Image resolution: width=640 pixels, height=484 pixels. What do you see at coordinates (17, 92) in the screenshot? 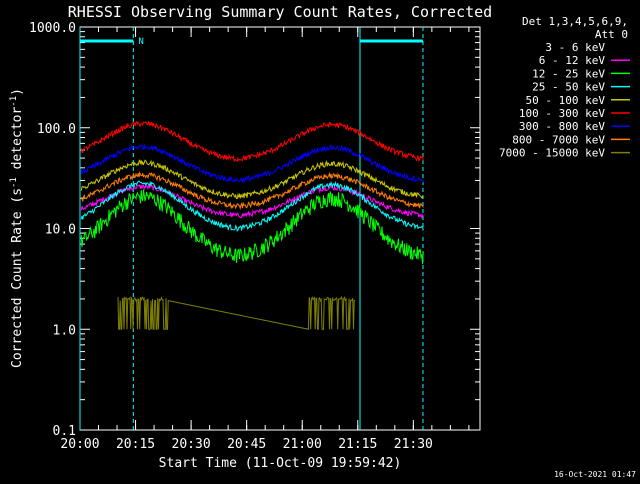
I see `y-axis-label-suffix: )` at bounding box center [17, 92].